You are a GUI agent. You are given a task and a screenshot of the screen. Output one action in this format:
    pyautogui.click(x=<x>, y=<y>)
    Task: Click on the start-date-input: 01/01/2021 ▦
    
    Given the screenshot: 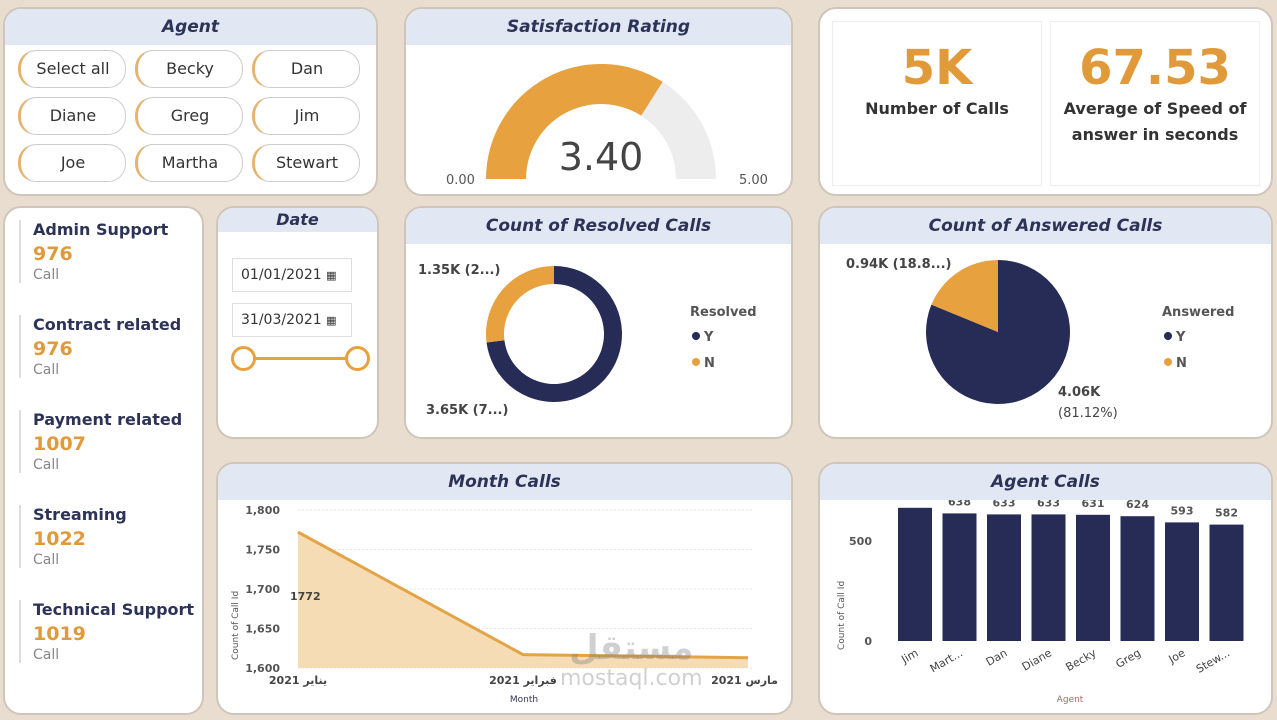 What is the action you would take?
    pyautogui.click(x=292, y=275)
    